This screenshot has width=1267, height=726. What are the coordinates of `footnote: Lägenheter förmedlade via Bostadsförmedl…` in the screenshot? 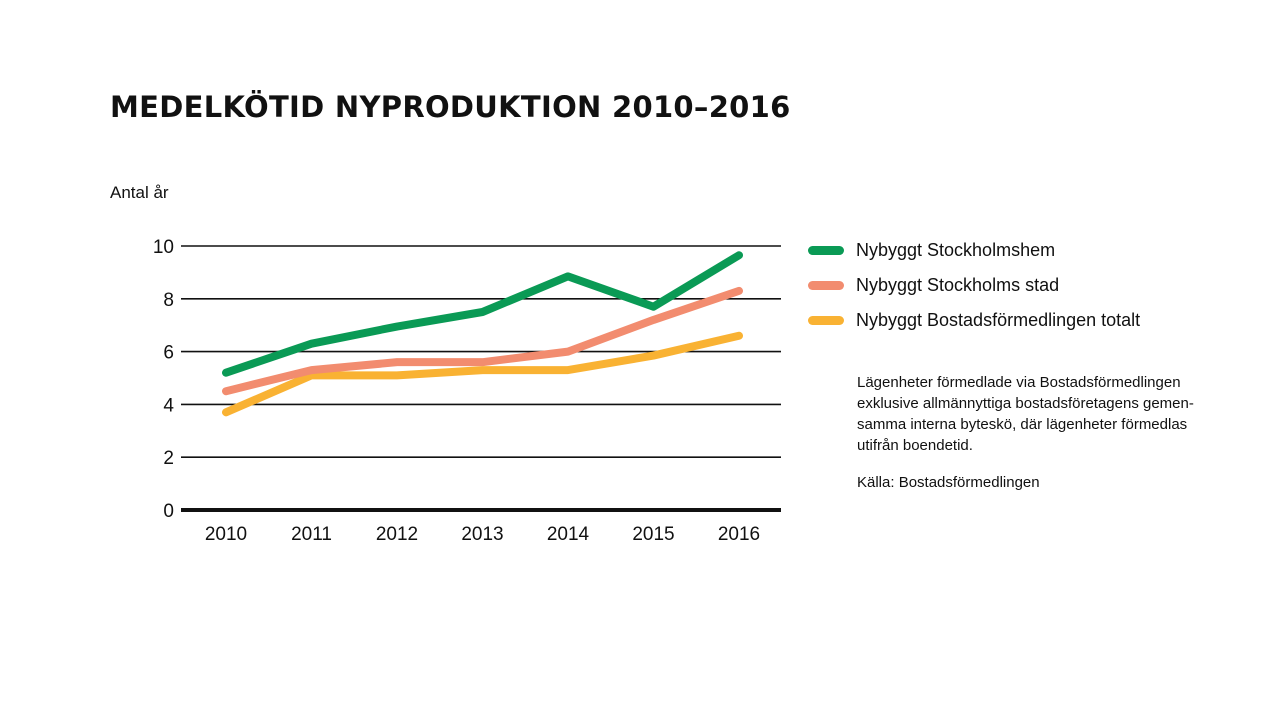 It's located at (1047, 432).